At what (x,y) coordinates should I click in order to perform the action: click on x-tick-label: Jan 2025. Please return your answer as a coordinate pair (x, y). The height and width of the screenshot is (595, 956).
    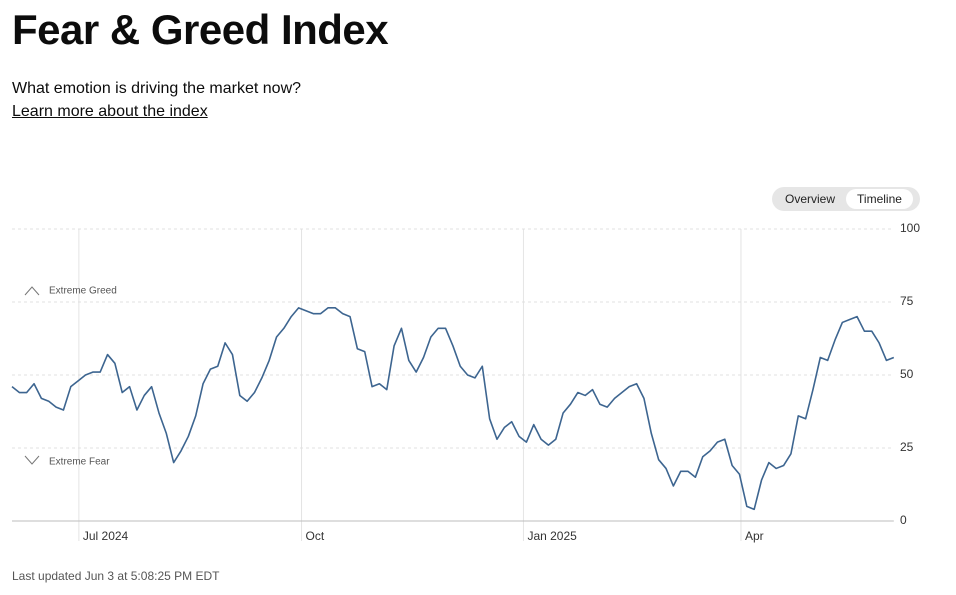
    Looking at the image, I should click on (552, 536).